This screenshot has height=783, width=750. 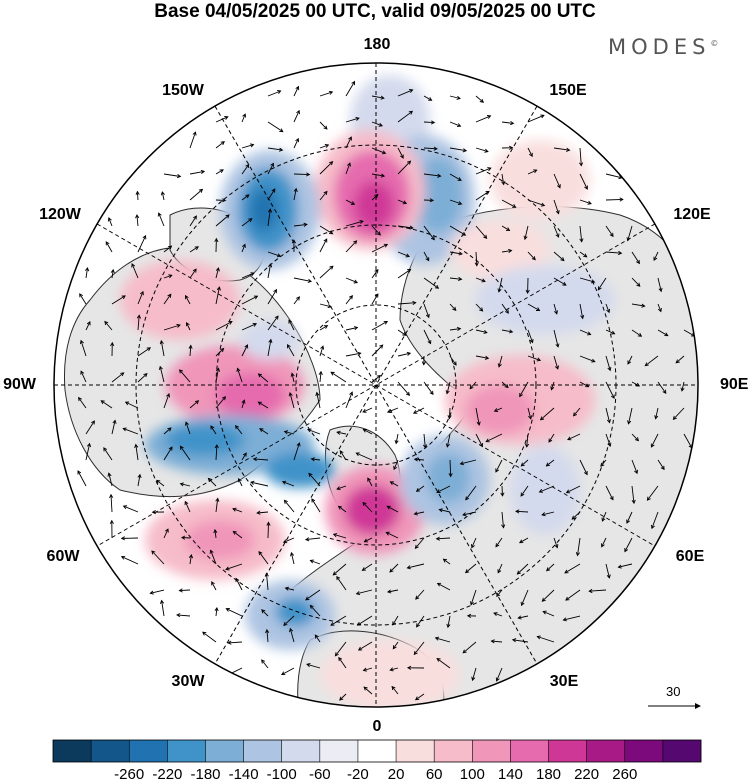 I want to click on colorbar-tick-label: -100, so click(x=281, y=774).